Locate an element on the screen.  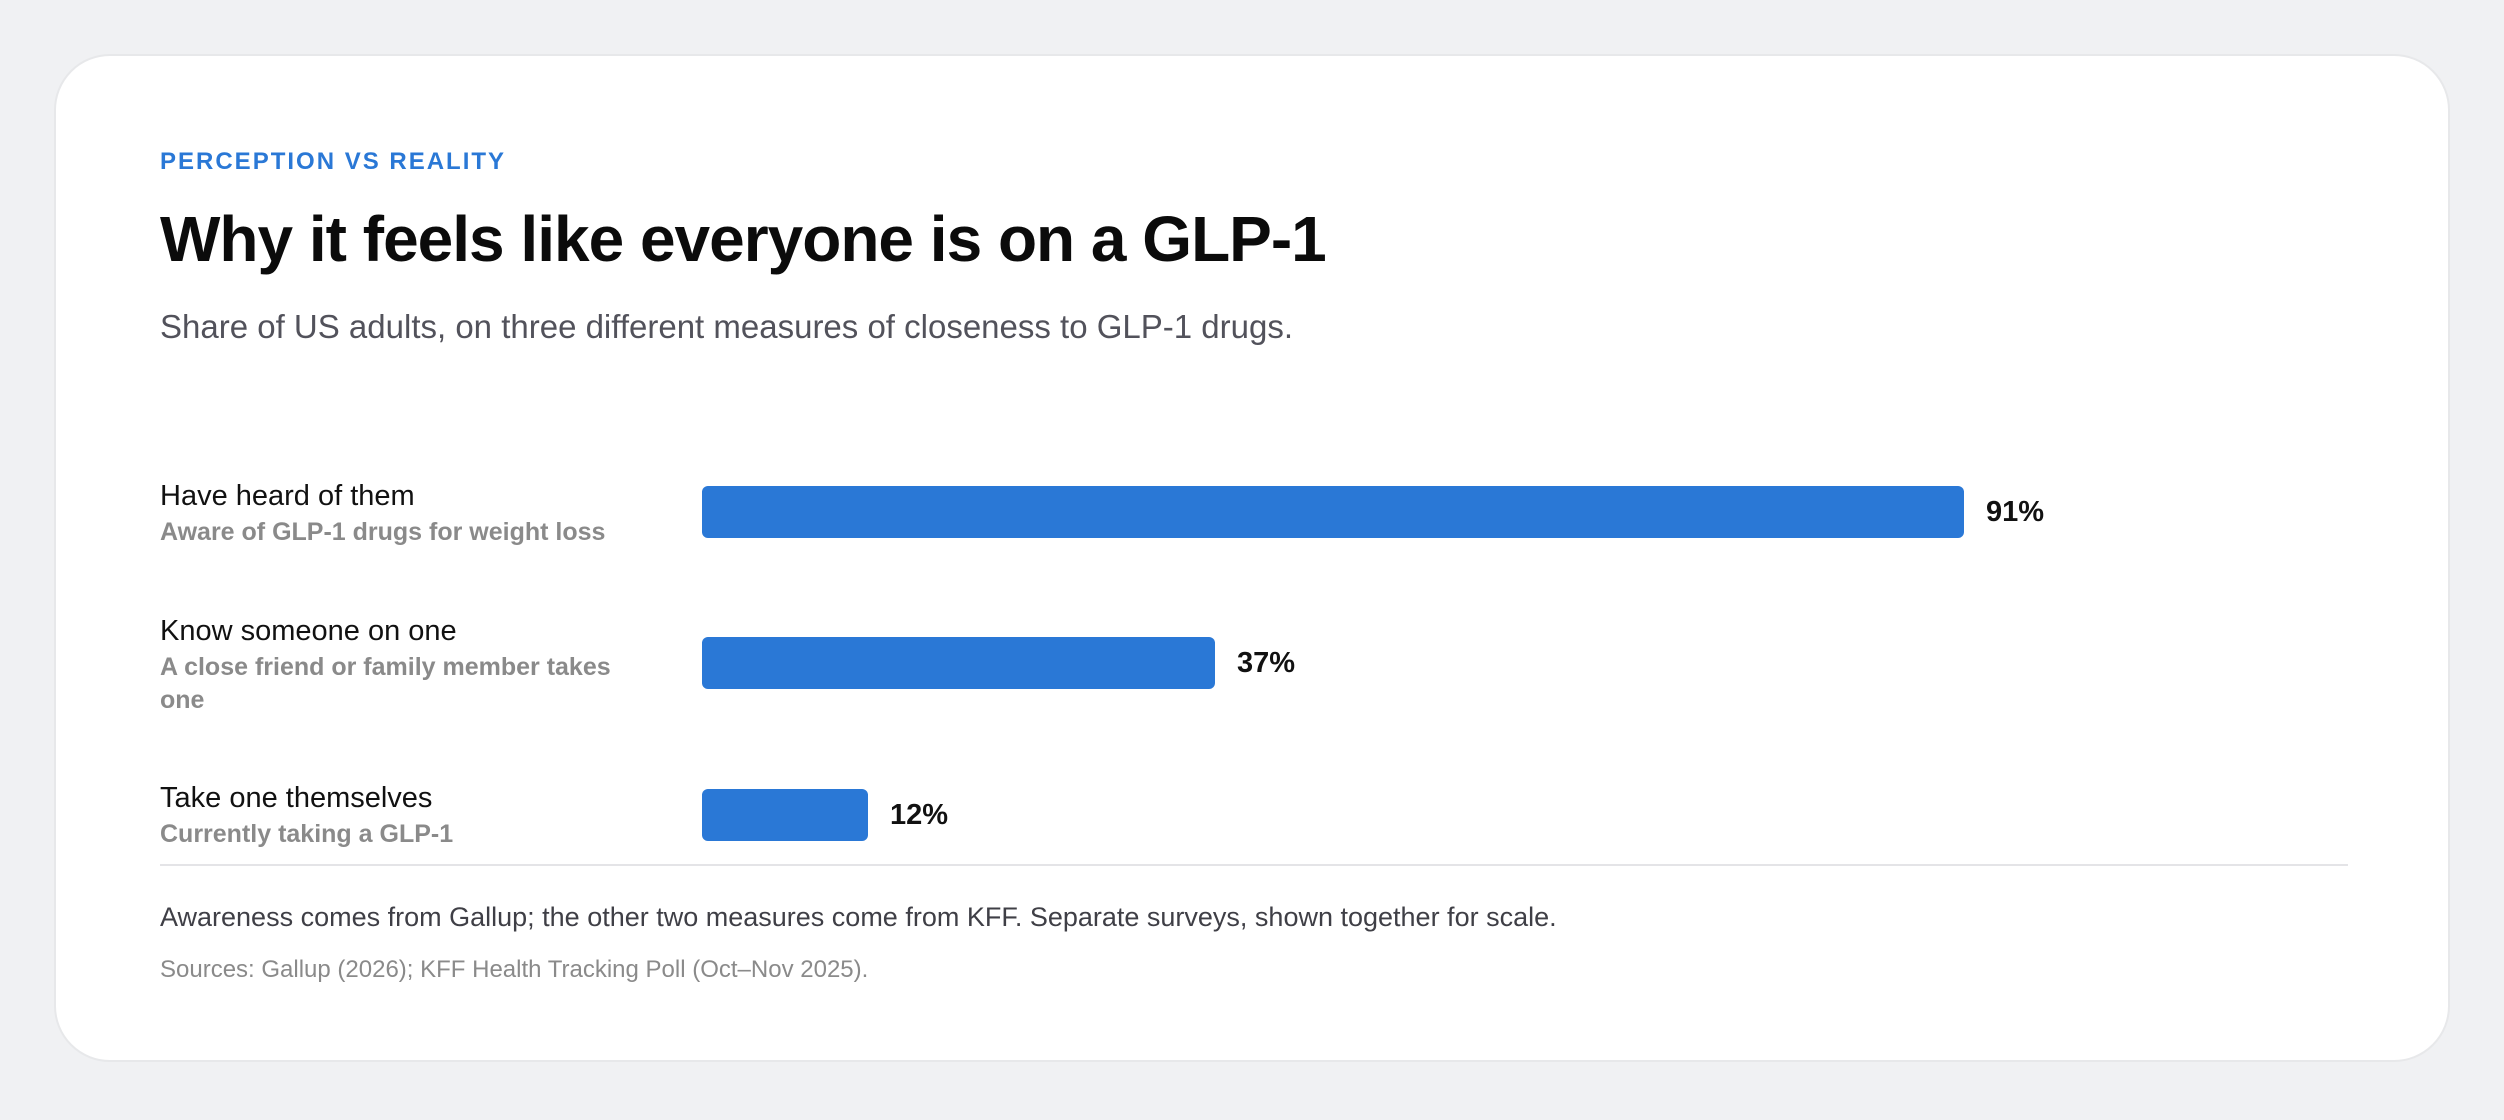
divider is located at coordinates (1254, 865).